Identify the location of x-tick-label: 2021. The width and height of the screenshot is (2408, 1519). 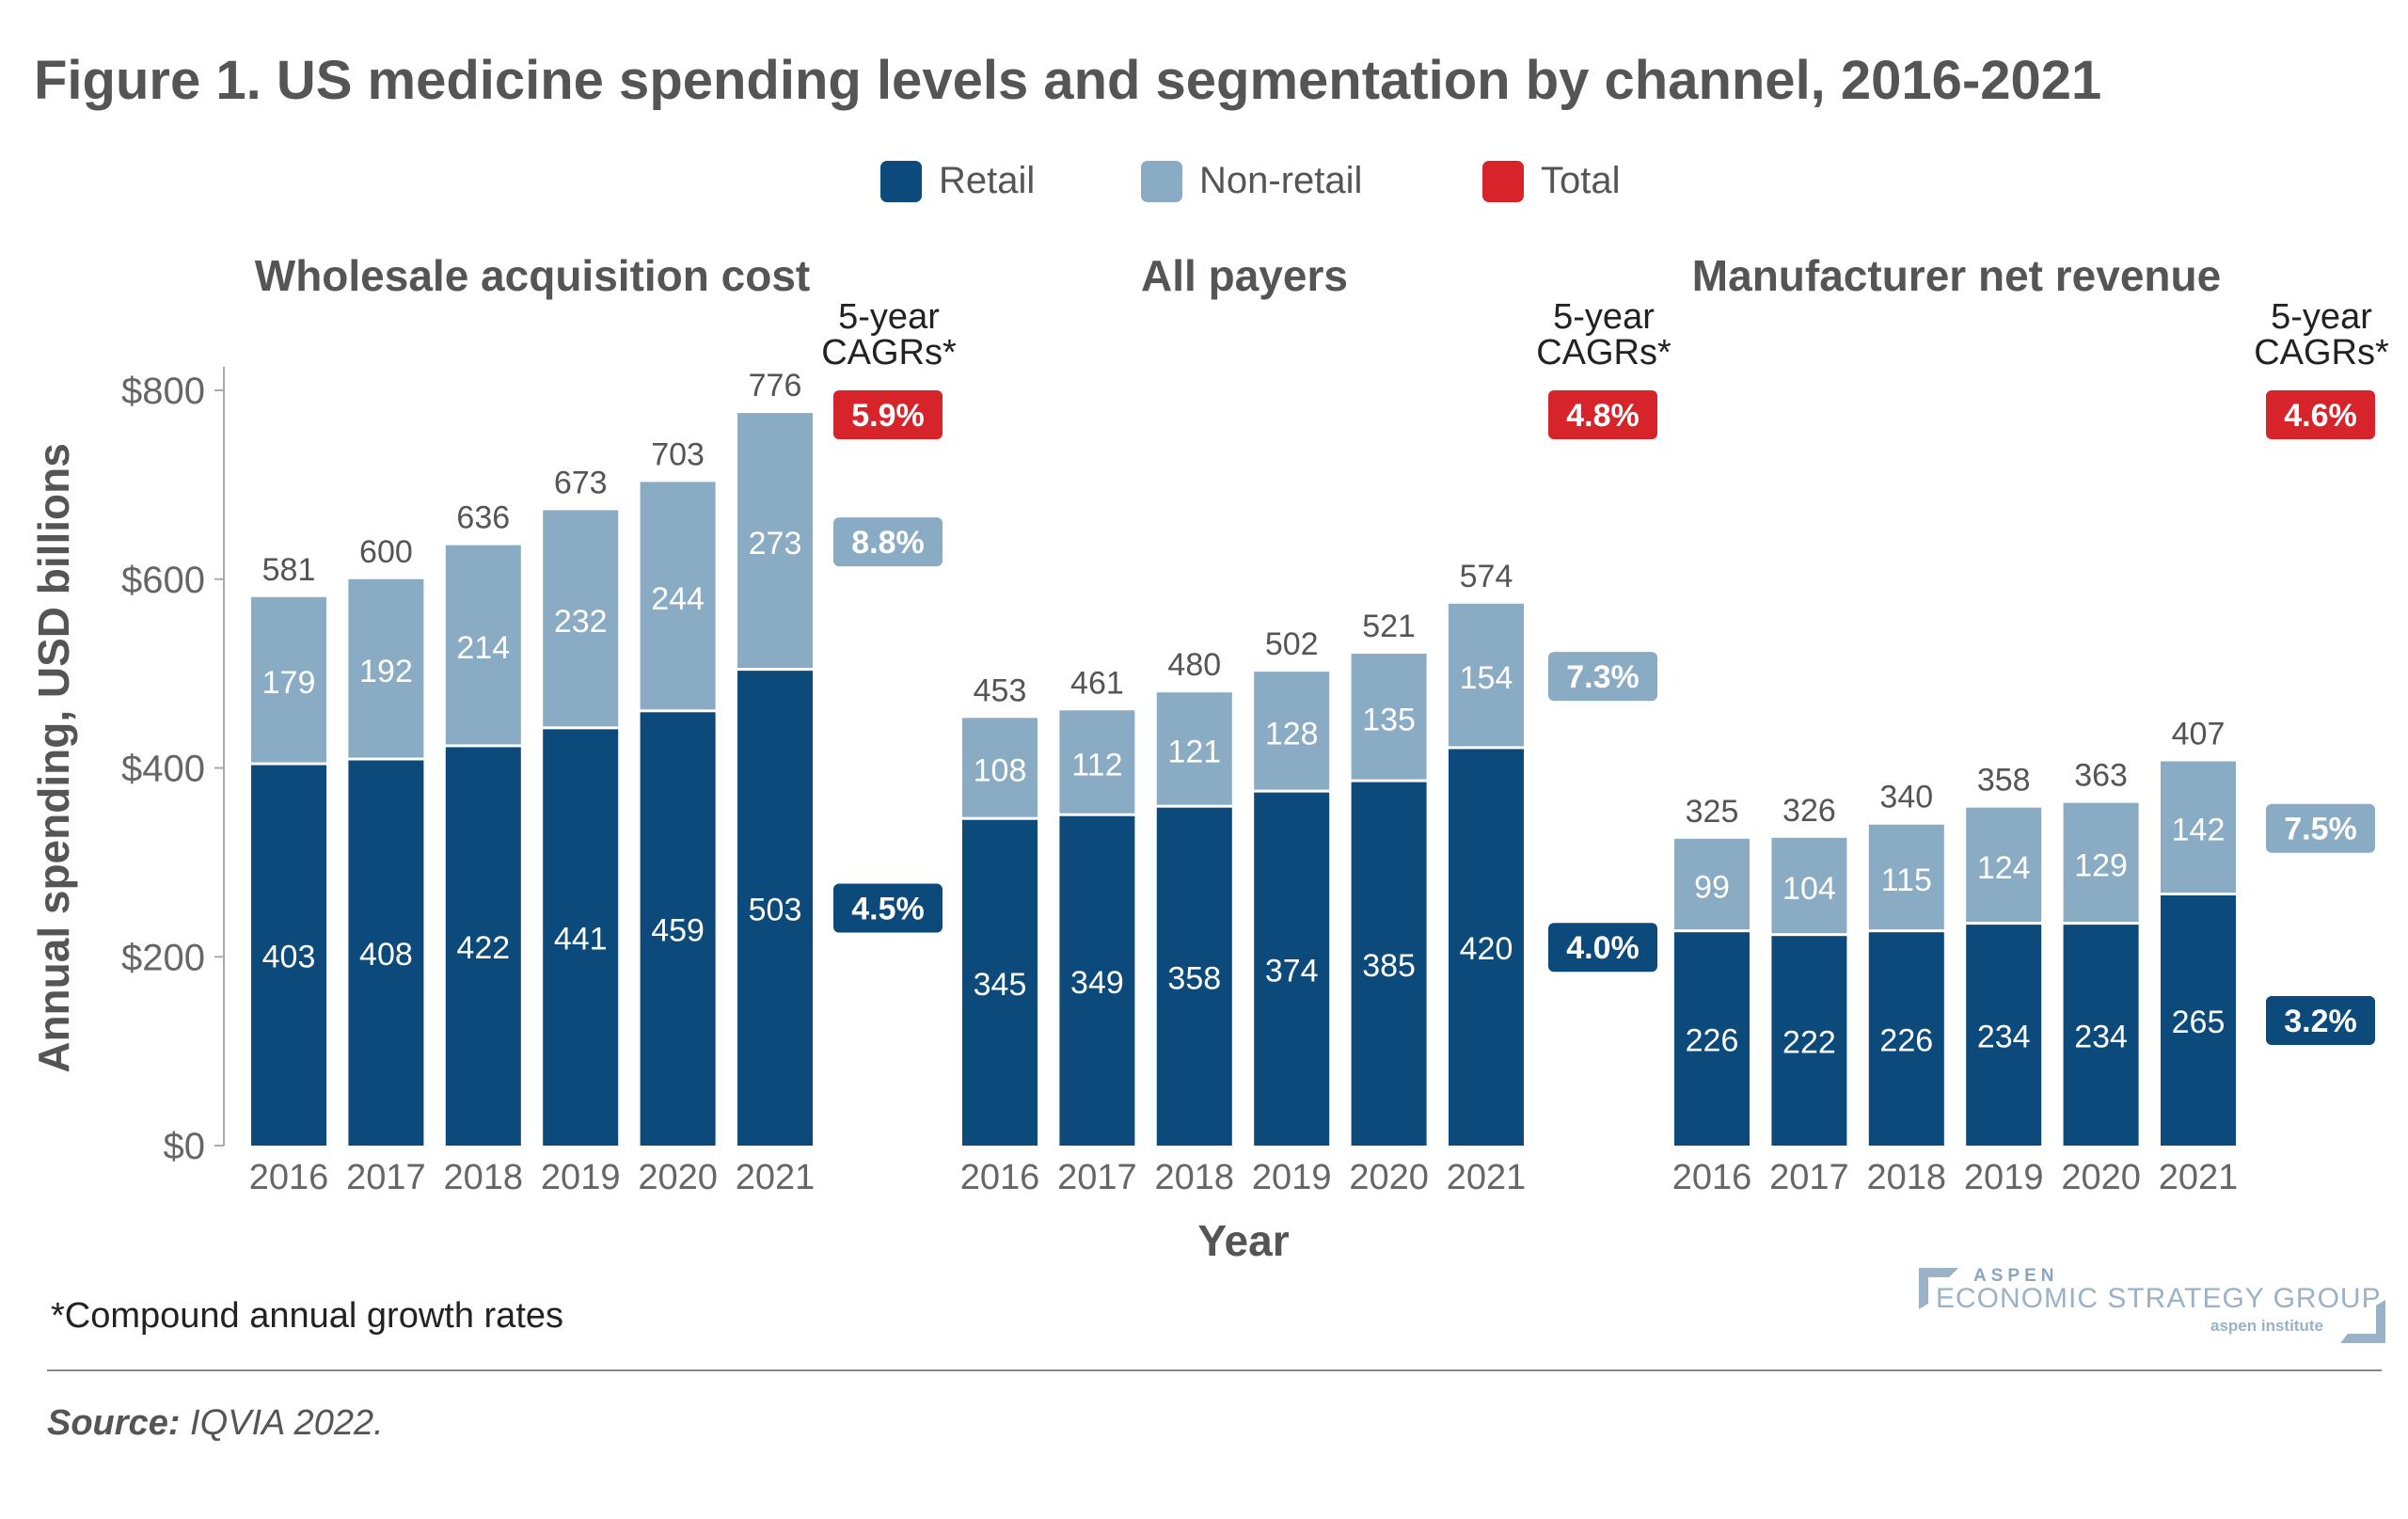
(2199, 1177).